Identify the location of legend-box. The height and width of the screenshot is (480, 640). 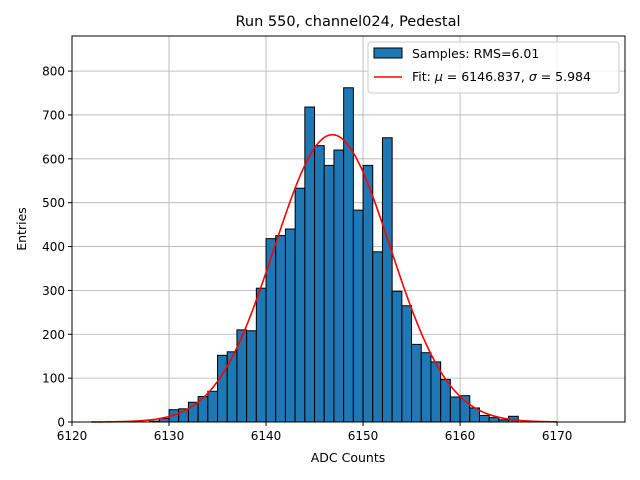
(493, 67).